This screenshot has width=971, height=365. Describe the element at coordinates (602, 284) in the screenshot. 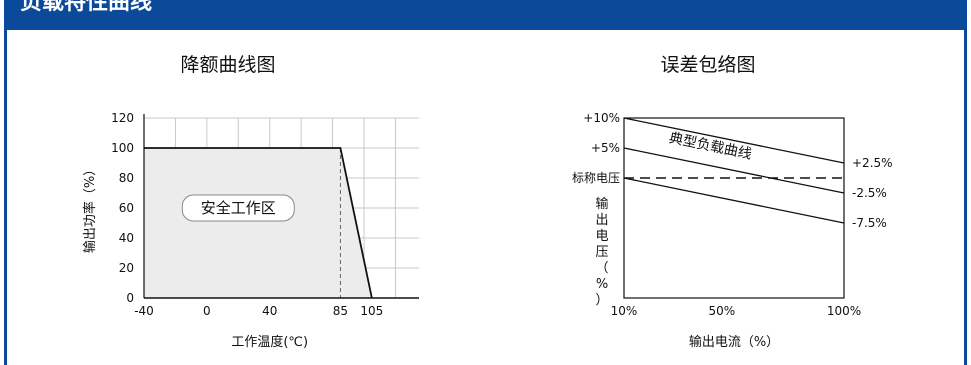

I see `y-axis-label-char: %` at that location.